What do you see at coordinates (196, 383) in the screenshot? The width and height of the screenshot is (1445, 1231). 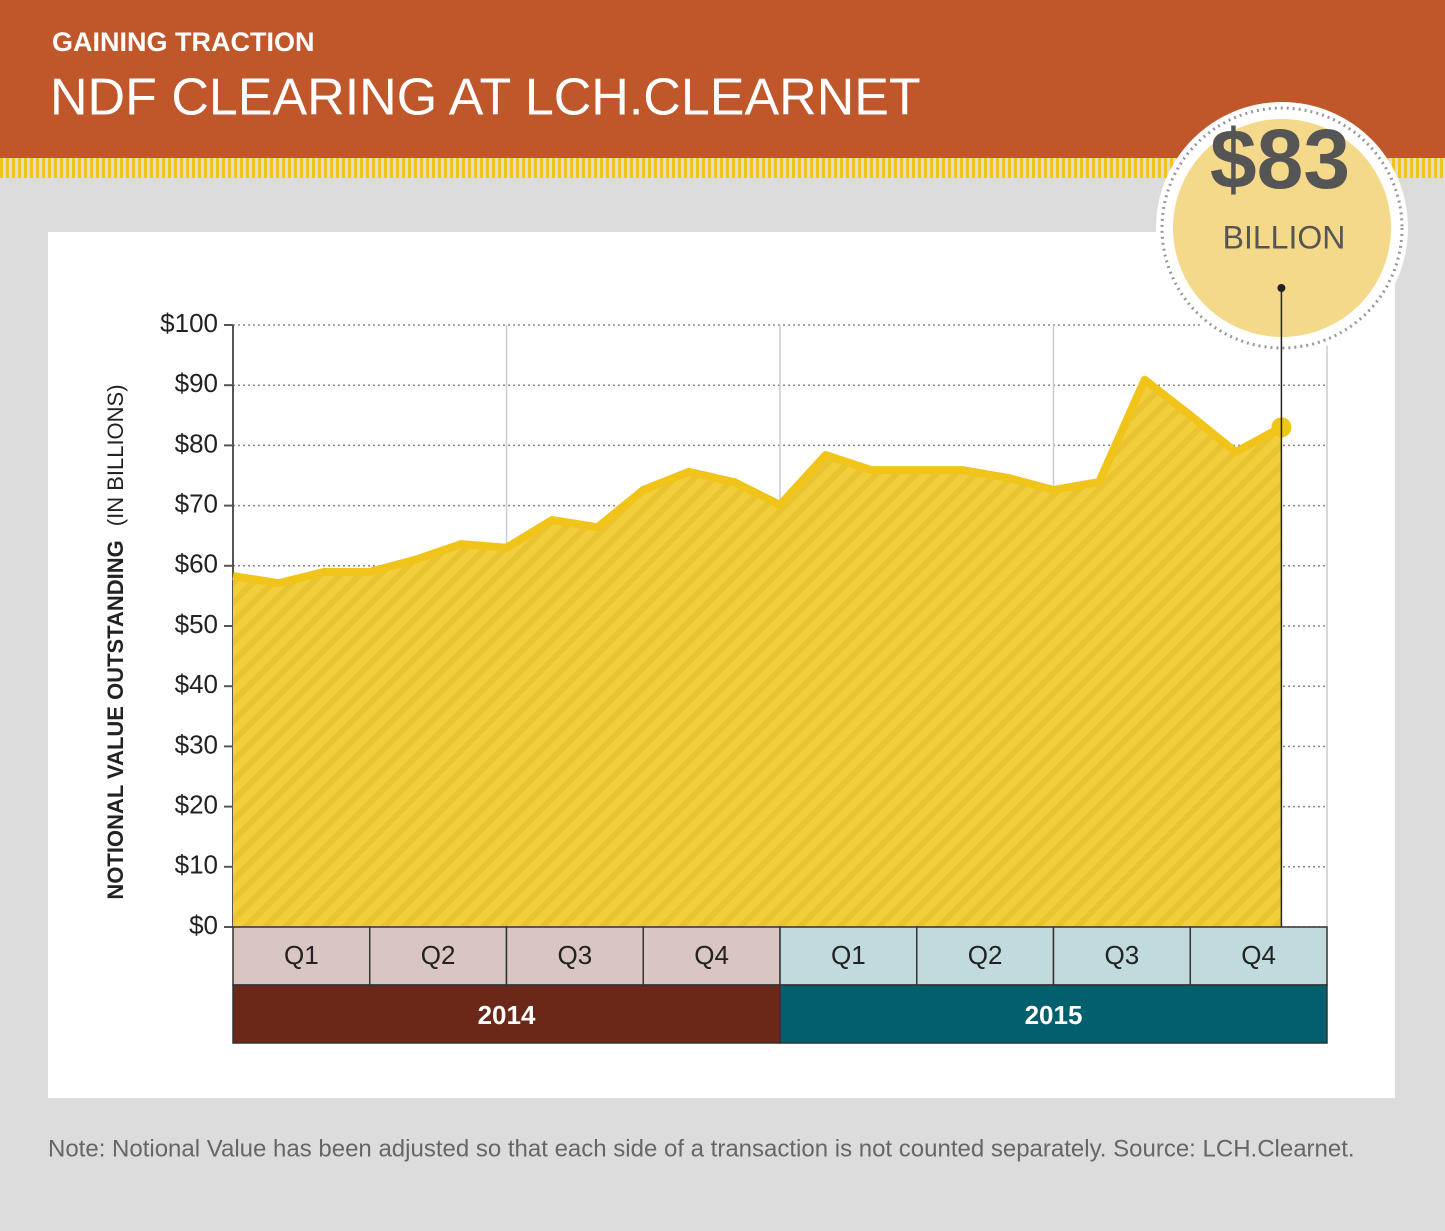 I see `y-tick-label: $90` at bounding box center [196, 383].